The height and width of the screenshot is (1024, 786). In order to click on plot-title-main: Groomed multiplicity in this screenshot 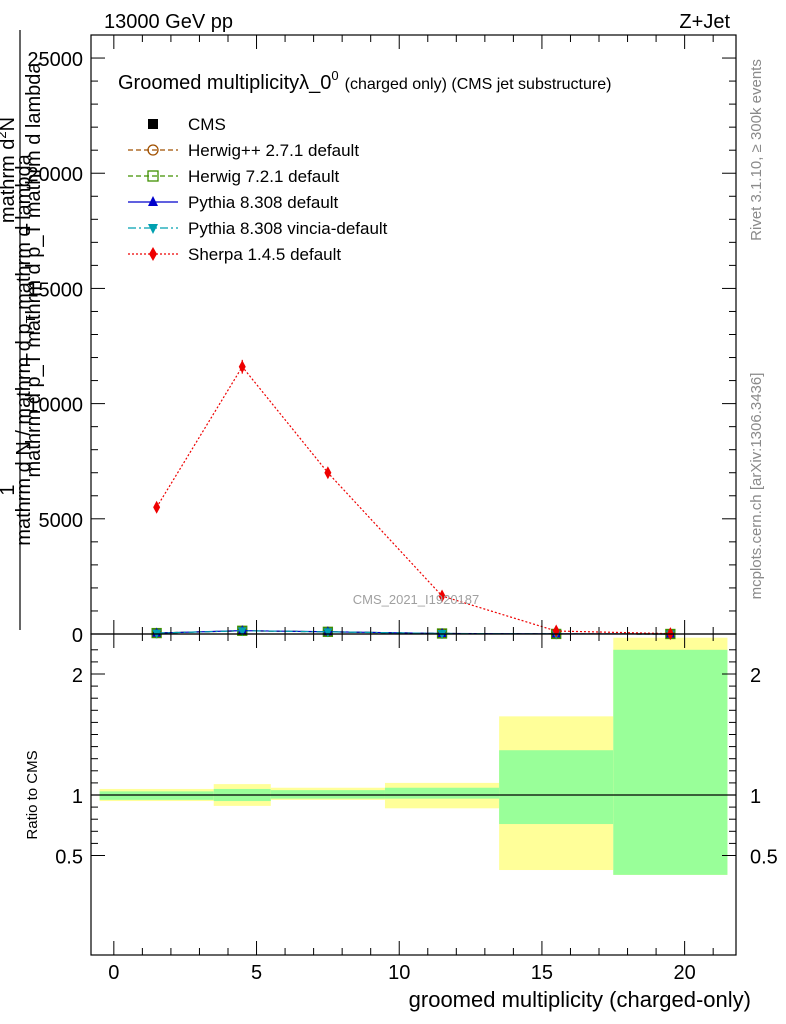, I will do `click(208, 83)`.